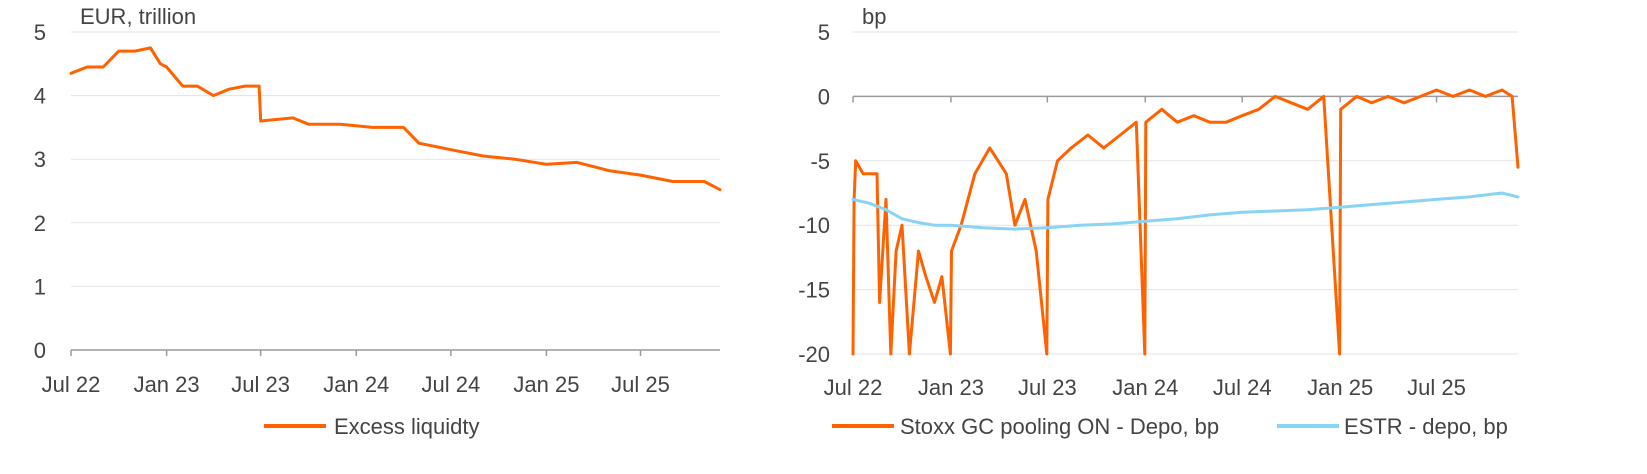 The width and height of the screenshot is (1647, 474). I want to click on right-unit-label: bp, so click(874, 16).